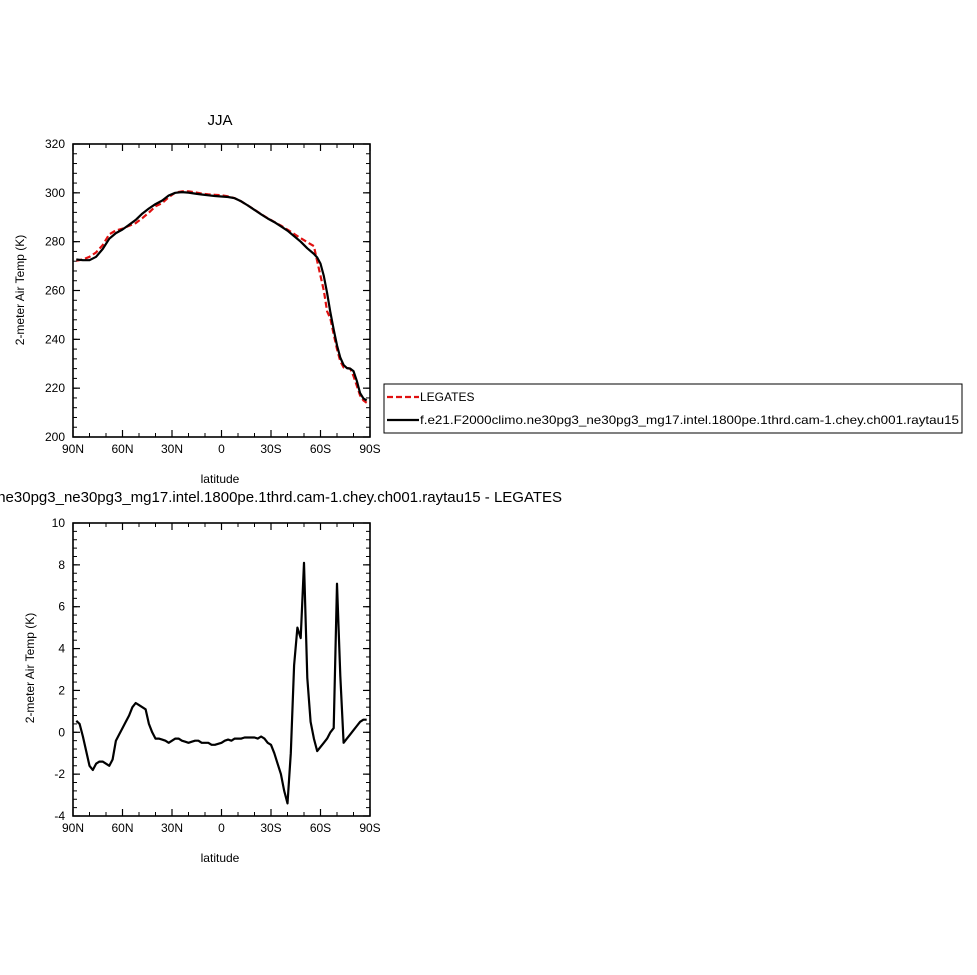  I want to click on y-tick-label: 2, so click(61, 690).